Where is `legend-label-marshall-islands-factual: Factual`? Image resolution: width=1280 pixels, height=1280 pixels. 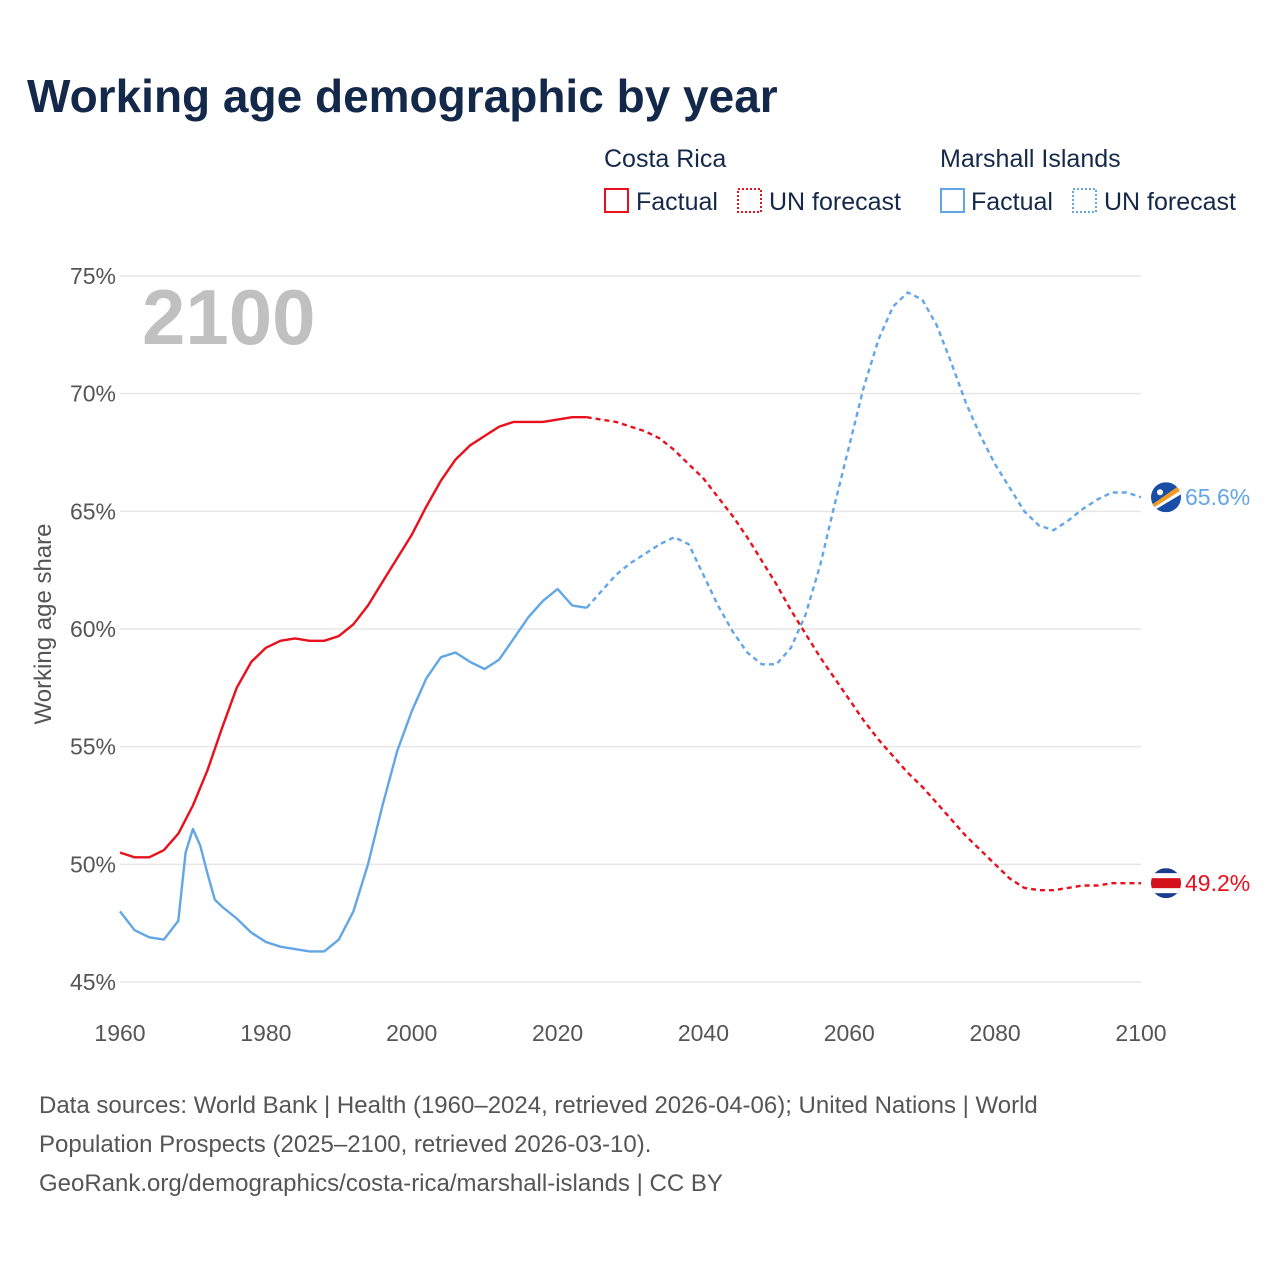
legend-label-marshall-islands-factual: Factual is located at coordinates (1012, 202).